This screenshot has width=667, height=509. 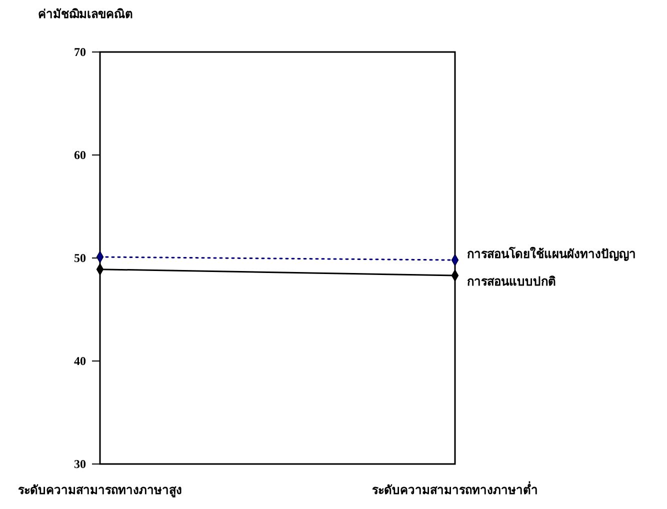 What do you see at coordinates (85, 14) in the screenshot?
I see `y-axis-title: ค่ามัชฌิมเลขคณิต` at bounding box center [85, 14].